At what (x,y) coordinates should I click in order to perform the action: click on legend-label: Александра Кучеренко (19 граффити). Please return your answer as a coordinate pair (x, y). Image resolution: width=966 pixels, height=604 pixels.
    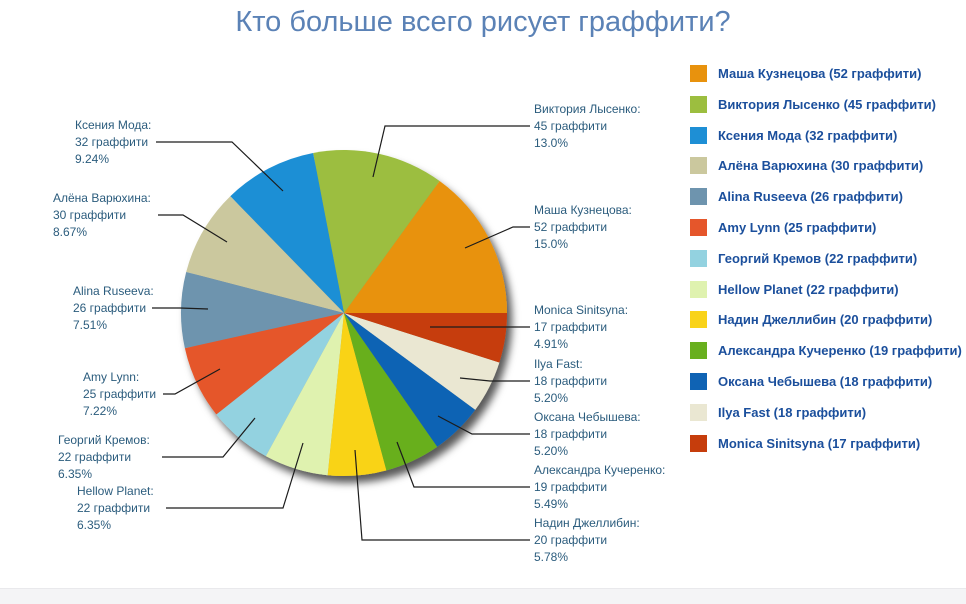
    Looking at the image, I should click on (840, 350).